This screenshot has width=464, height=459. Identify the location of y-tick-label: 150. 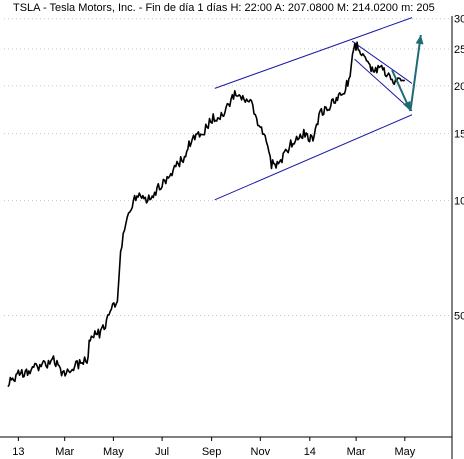
(459, 135).